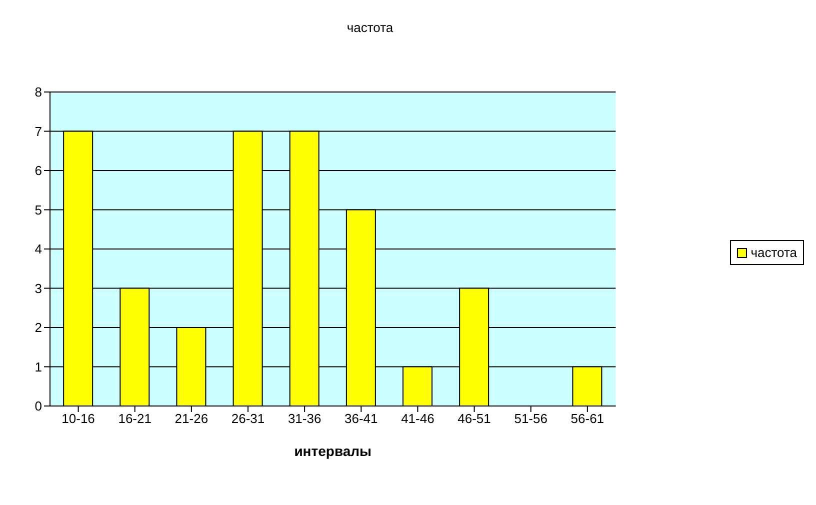  Describe the element at coordinates (38, 92) in the screenshot. I see `y-tick-label: 8` at that location.